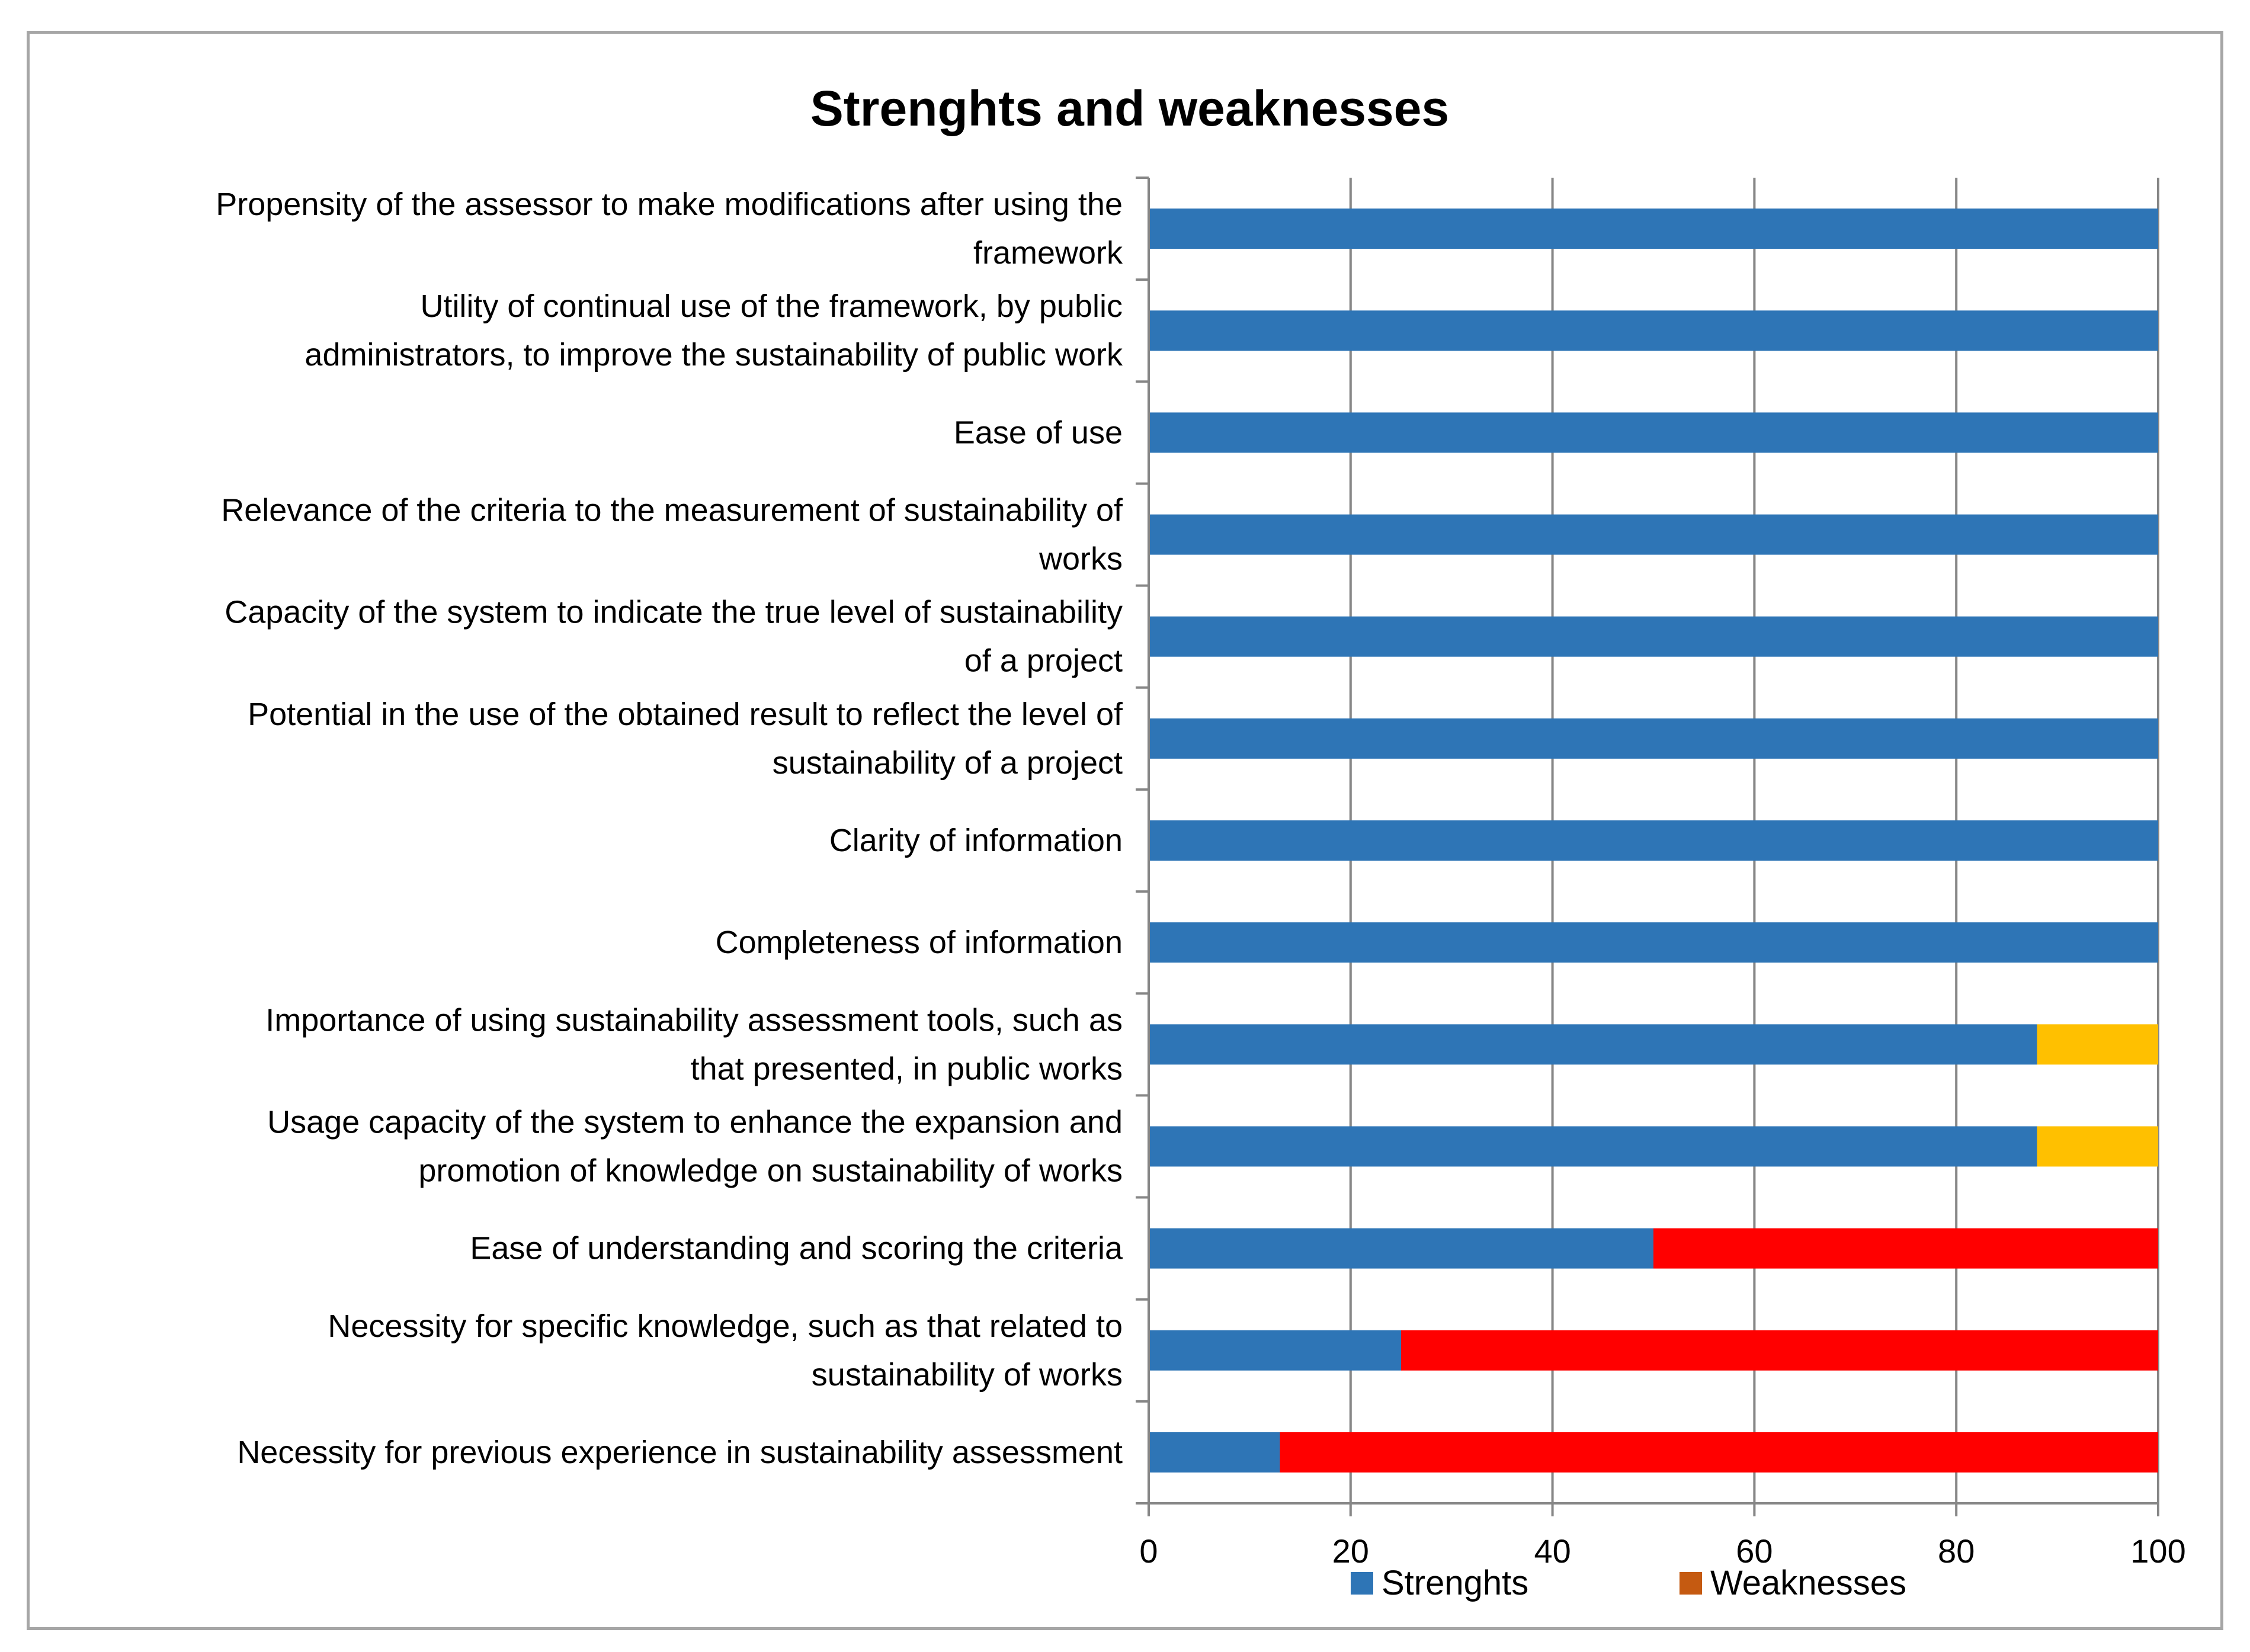 The image size is (2250, 1652). I want to click on x-tick-label: 40, so click(1552, 1551).